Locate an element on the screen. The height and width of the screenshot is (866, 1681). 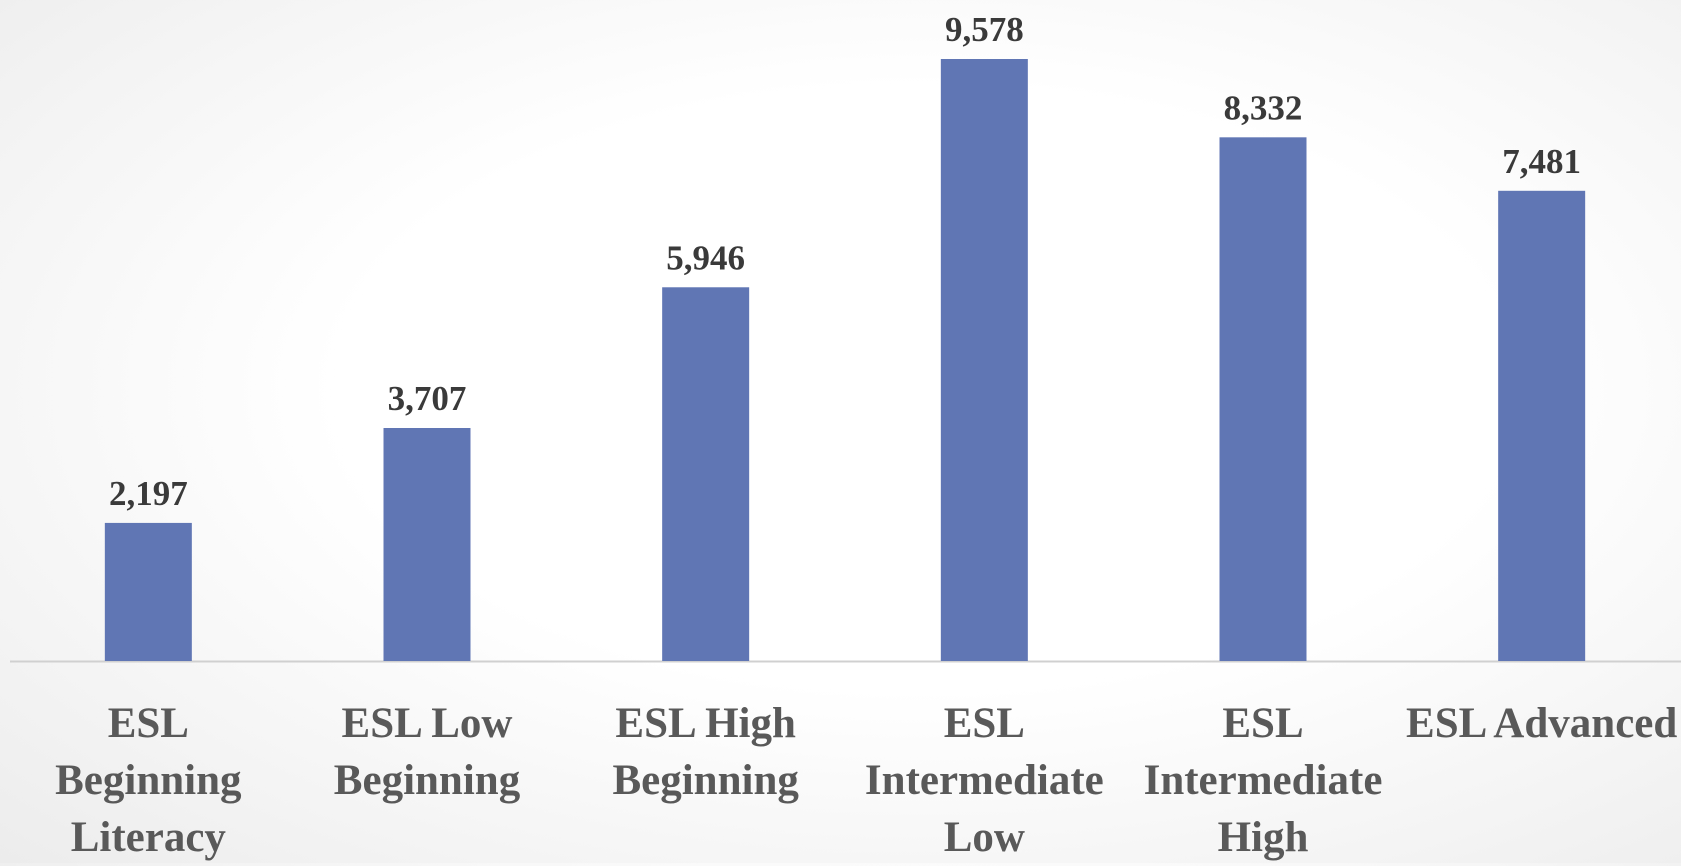
value-label: 8,332 is located at coordinates (1263, 107).